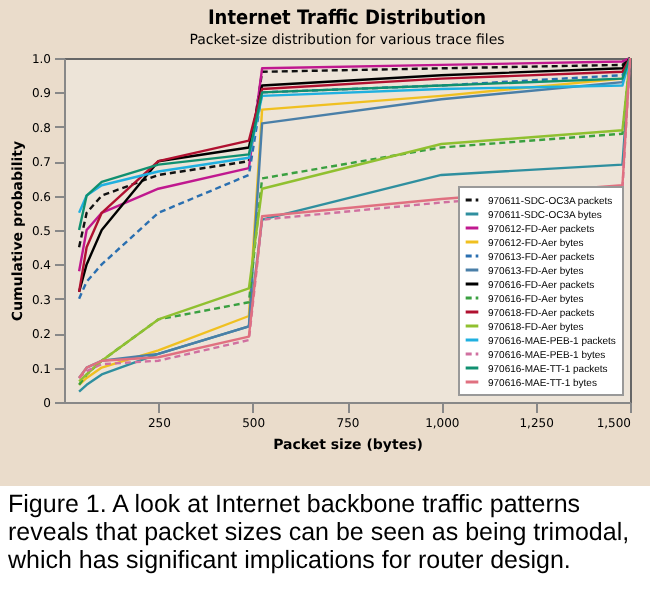  I want to click on caption: Figure 1. A look at Internet backbone traffic patterns reveals that packet sizes can be seen as being trimodal, which has significant implications for router design., so click(319, 533).